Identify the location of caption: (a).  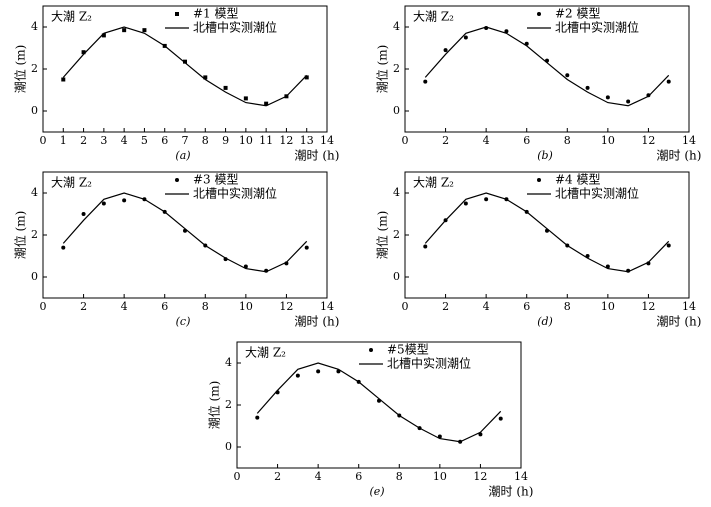
(182, 155).